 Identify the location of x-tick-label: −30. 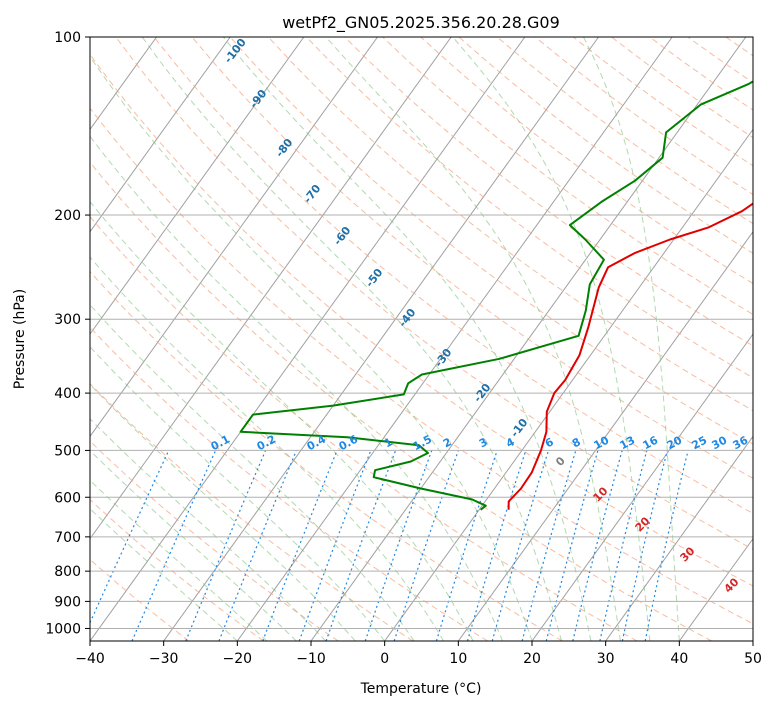
(164, 659).